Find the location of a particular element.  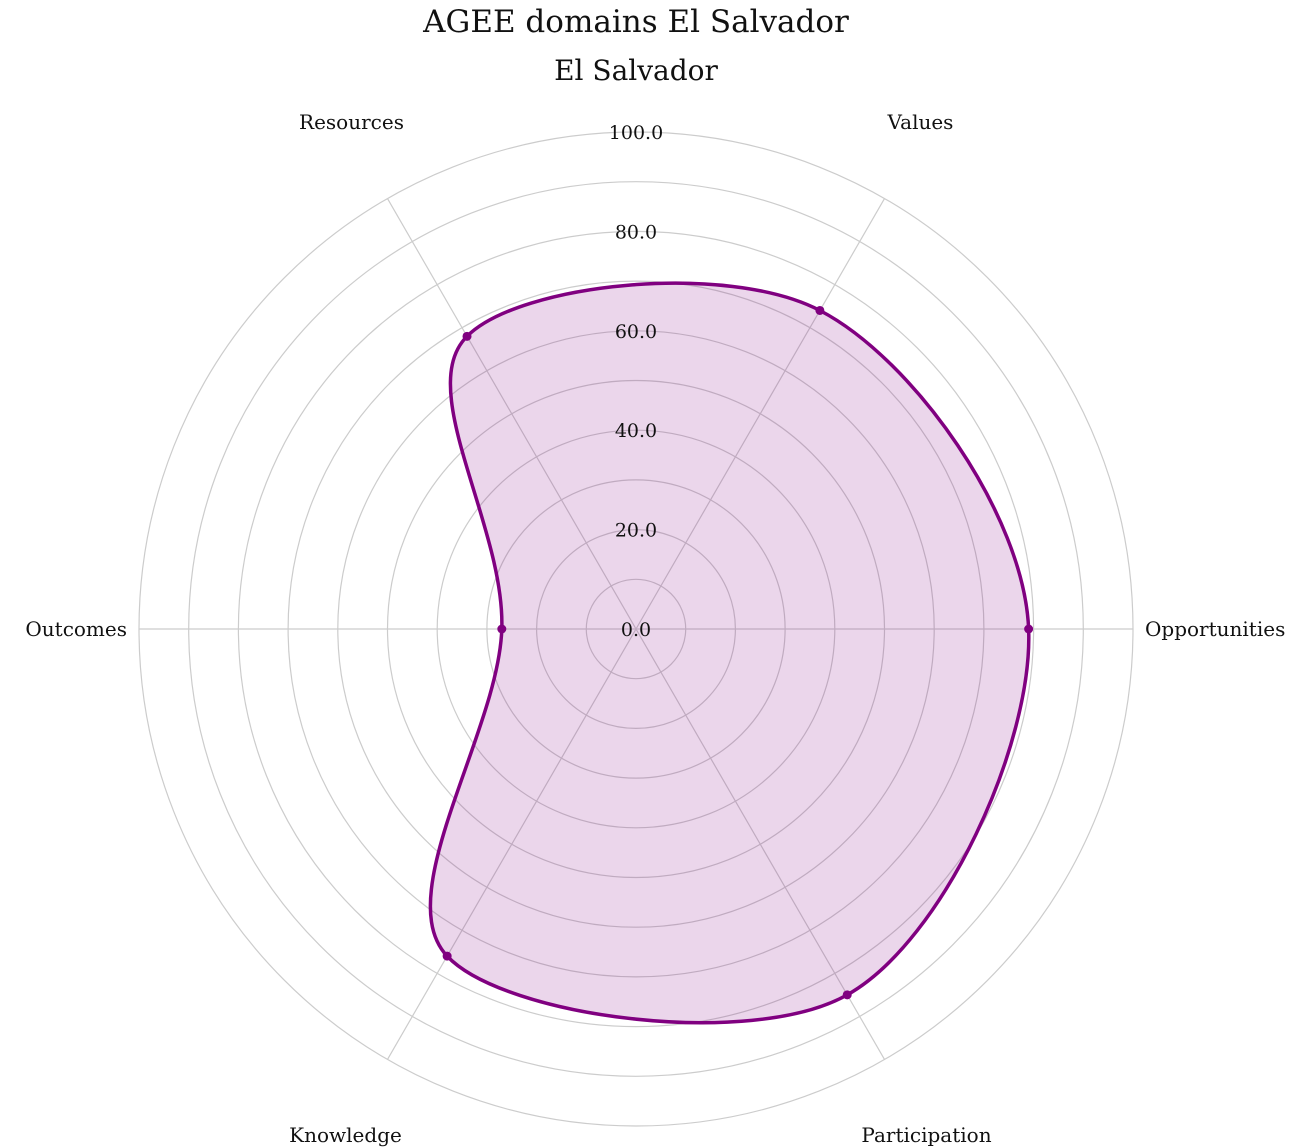

r-tick-label: 0.0 is located at coordinates (636, 630).